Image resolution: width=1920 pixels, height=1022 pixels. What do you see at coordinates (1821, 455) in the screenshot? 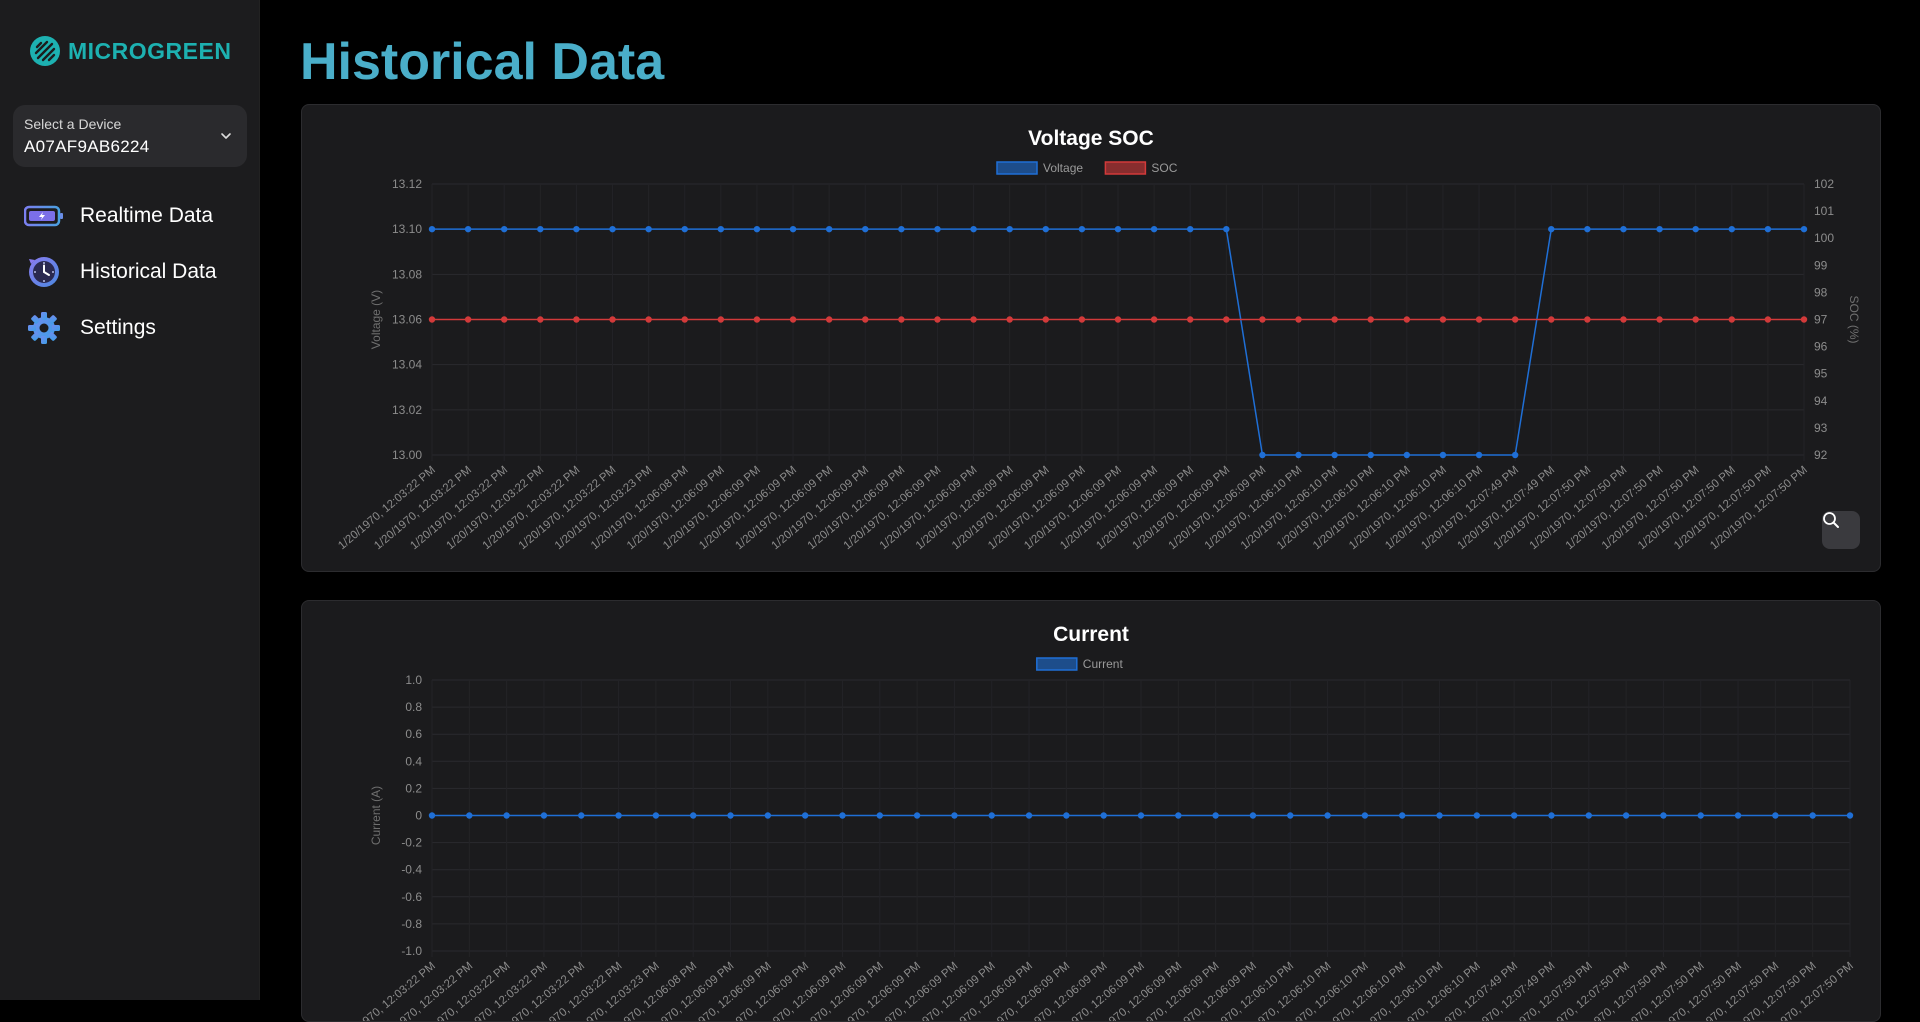
I see `y-right-tick-label: 92` at bounding box center [1821, 455].